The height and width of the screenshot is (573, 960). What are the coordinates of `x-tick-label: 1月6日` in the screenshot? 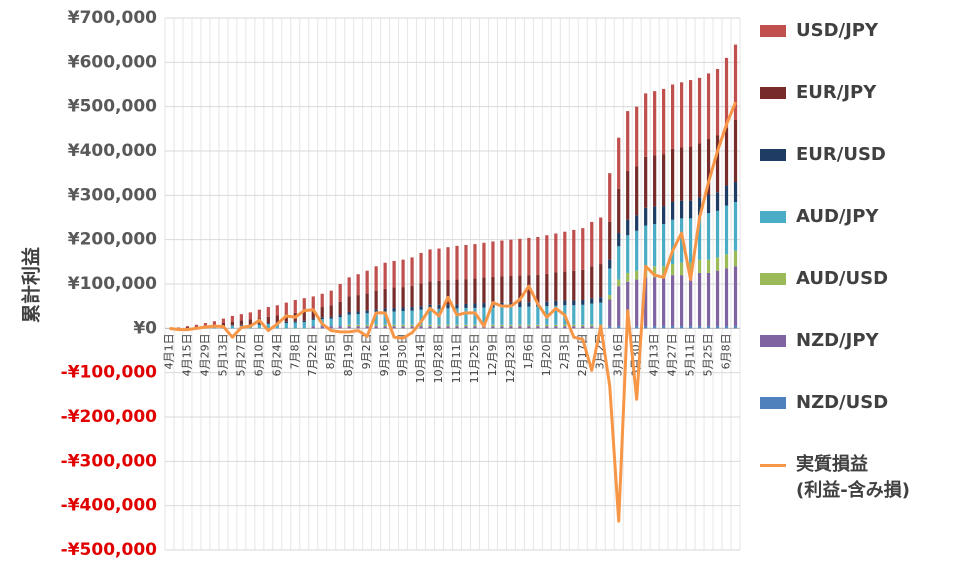 It's located at (528, 351).